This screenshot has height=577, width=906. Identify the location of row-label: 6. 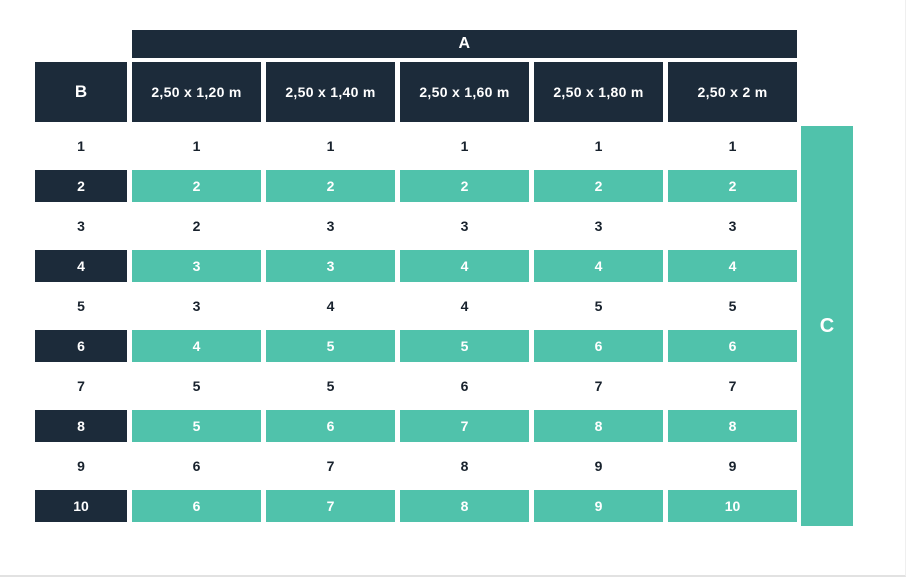
(81, 346).